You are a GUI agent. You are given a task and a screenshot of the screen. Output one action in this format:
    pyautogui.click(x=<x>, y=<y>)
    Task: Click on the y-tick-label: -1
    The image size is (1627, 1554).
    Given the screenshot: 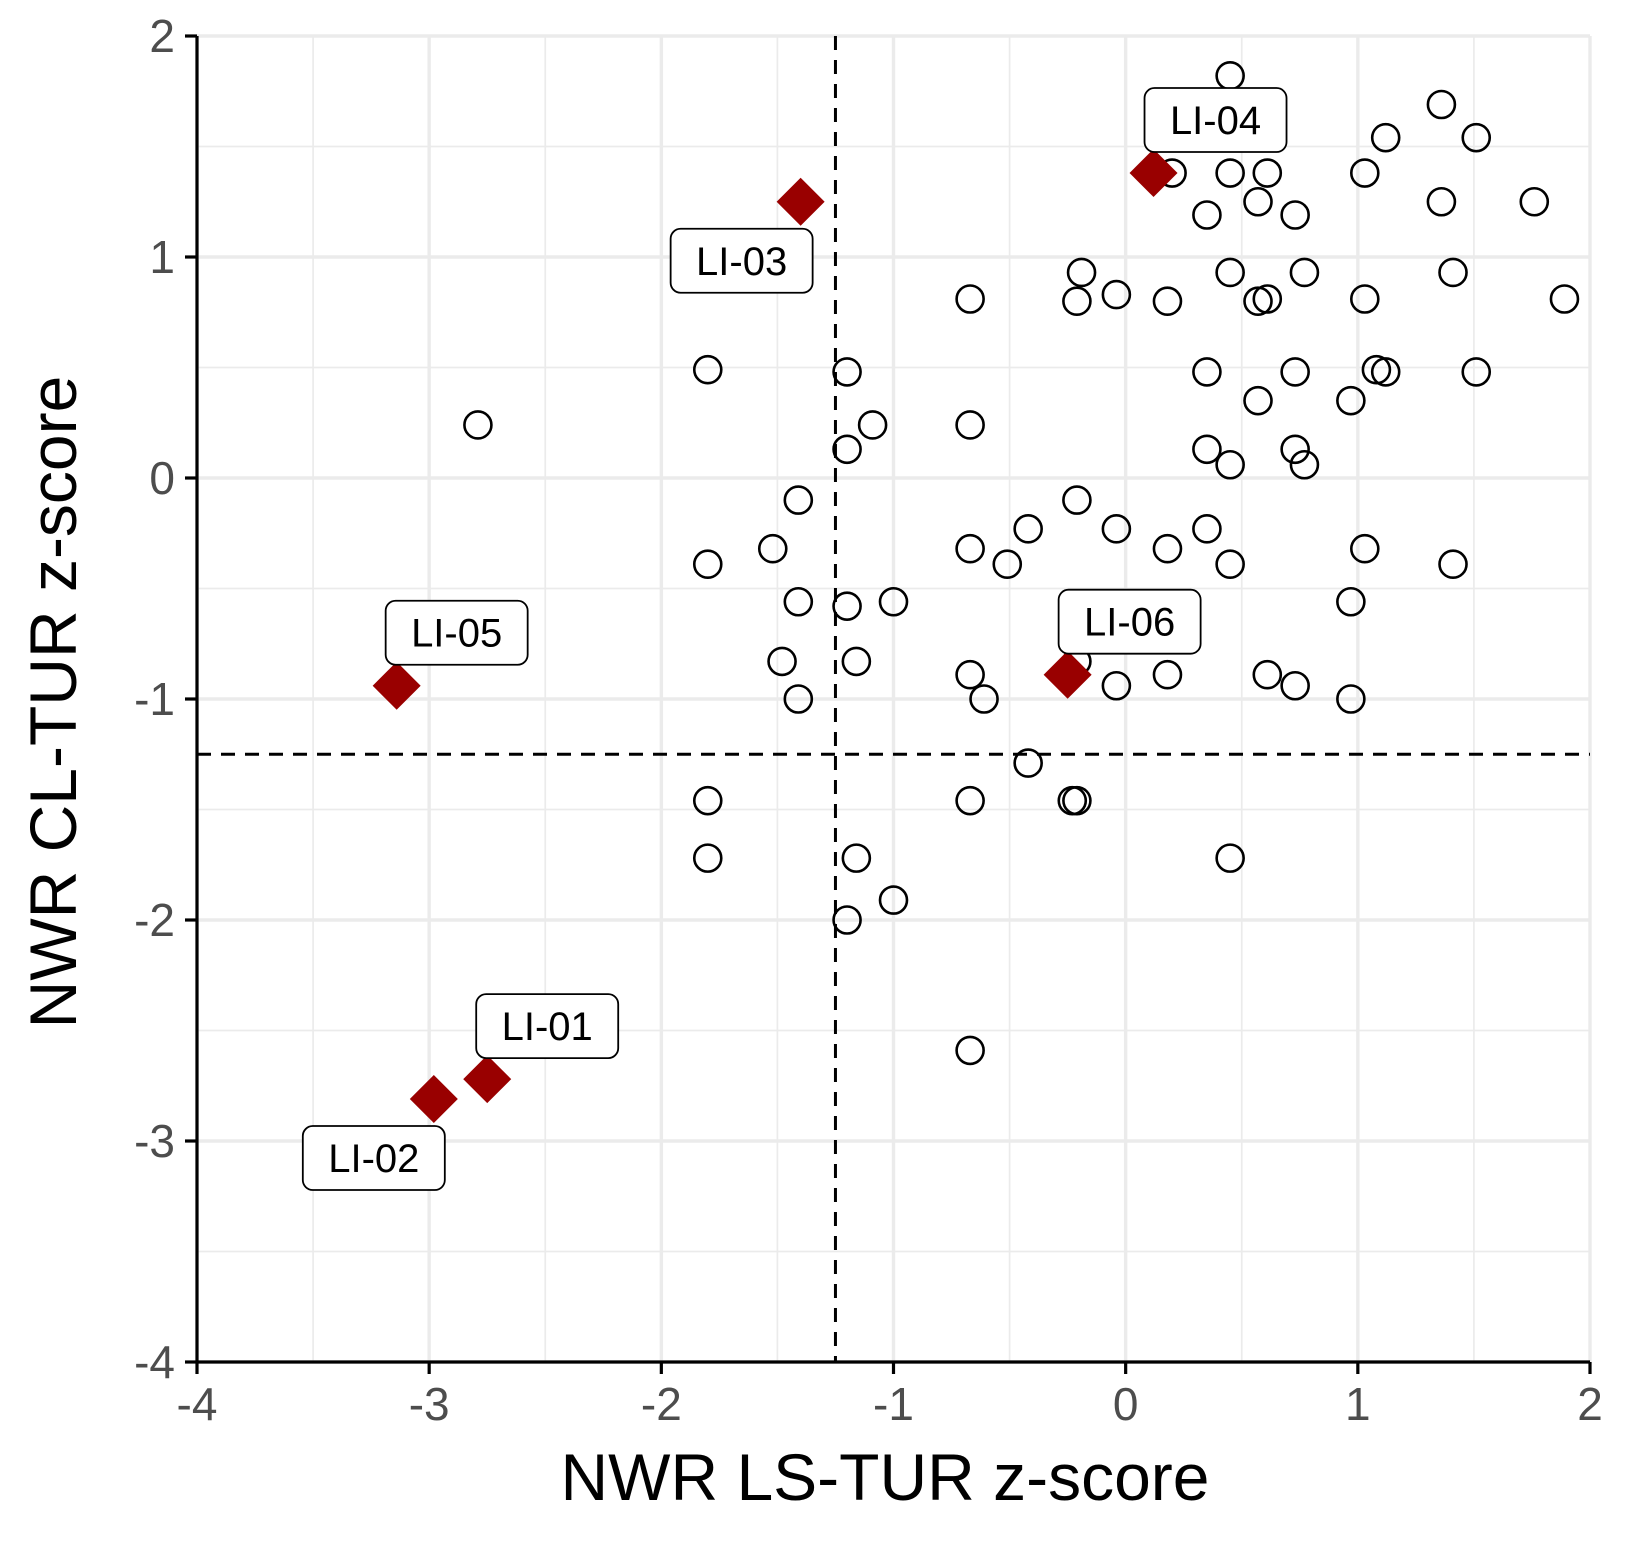 What is the action you would take?
    pyautogui.click(x=154, y=699)
    